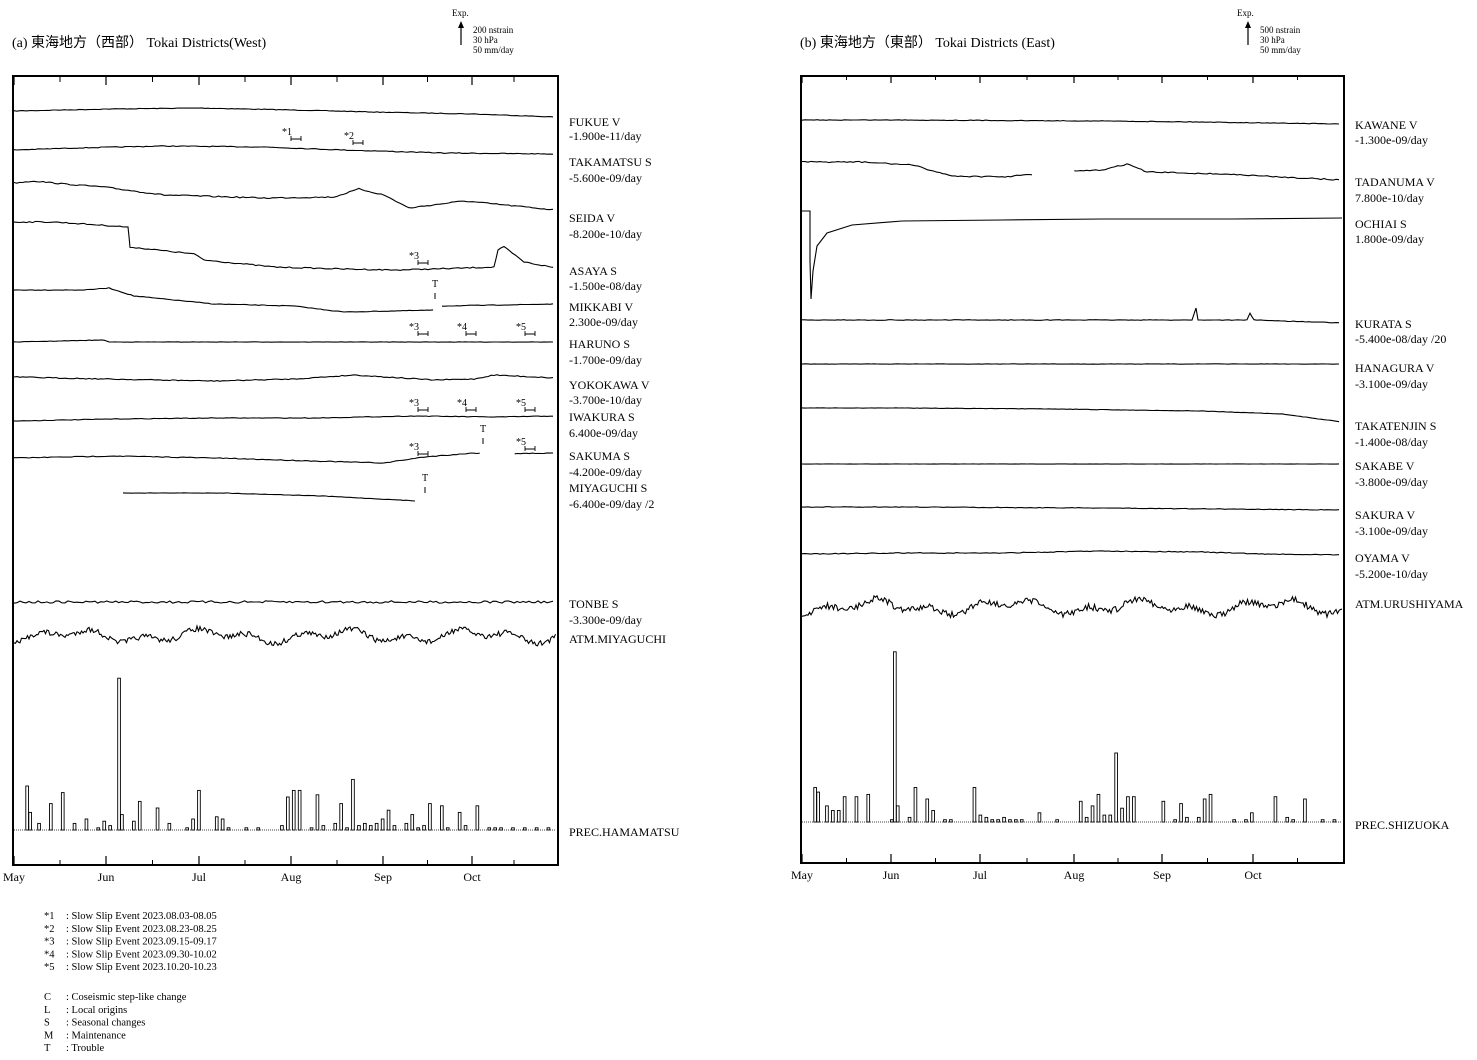  What do you see at coordinates (610, 162) in the screenshot?
I see `station-name: TAKAMATSU S` at bounding box center [610, 162].